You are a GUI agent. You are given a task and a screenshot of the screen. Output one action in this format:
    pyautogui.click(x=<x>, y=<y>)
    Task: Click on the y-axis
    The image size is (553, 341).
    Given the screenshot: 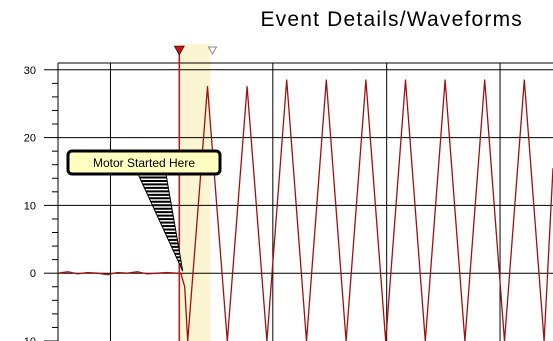 What is the action you would take?
    pyautogui.click(x=51, y=202)
    